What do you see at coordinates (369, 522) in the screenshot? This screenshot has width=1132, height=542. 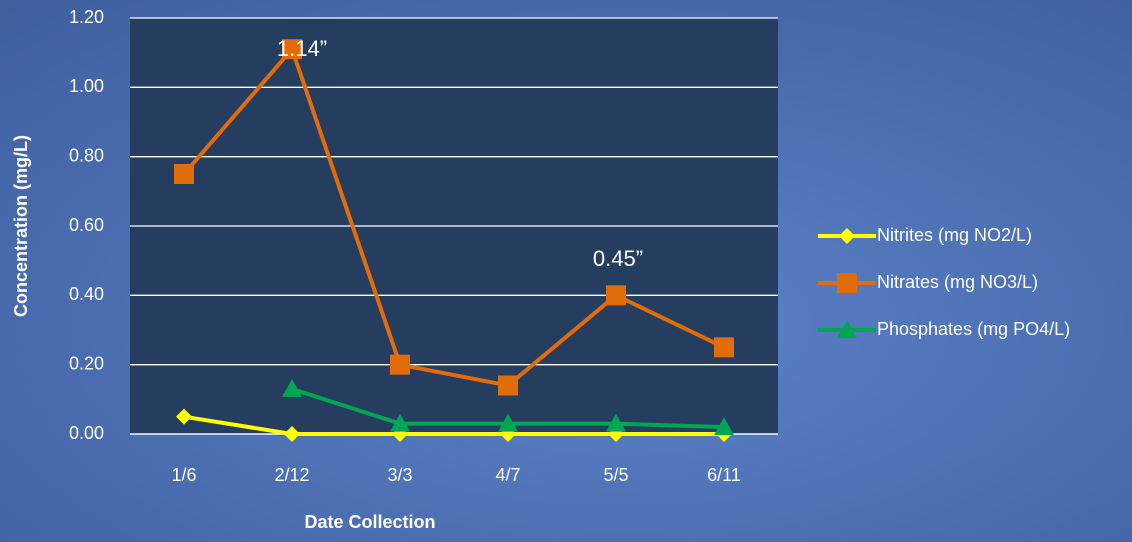 I see `x-axis-title: Date Collection` at bounding box center [369, 522].